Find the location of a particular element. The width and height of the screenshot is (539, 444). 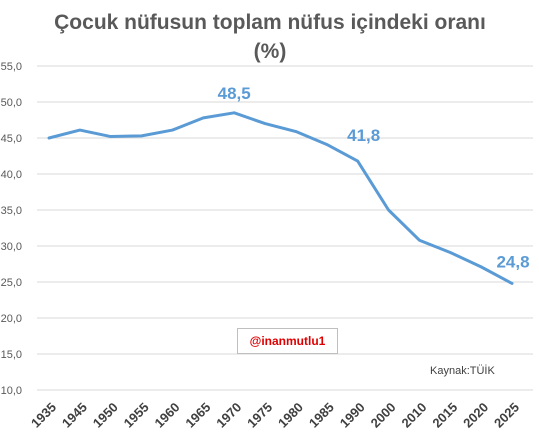

data-label: 48,5 is located at coordinates (234, 93).